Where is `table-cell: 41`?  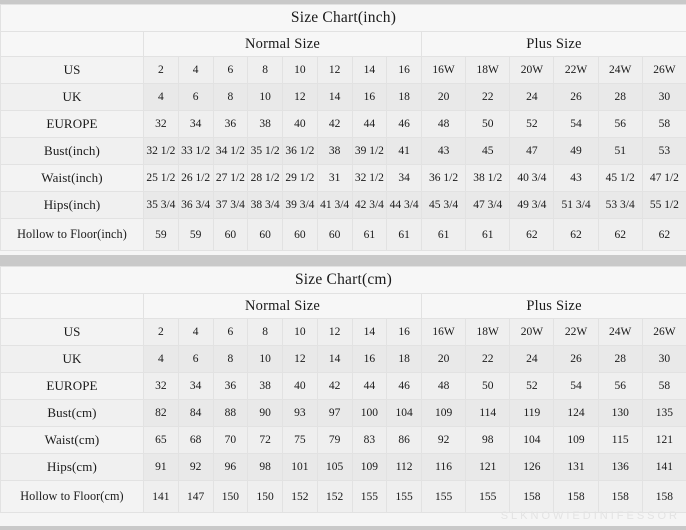
table-cell: 41 is located at coordinates (404, 151).